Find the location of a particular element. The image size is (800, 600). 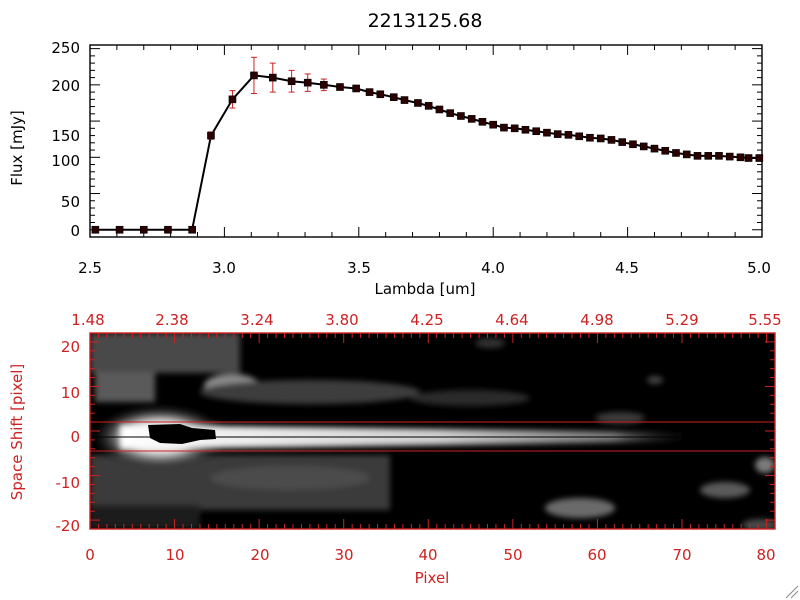

spectrum-y-tick-labels: 0 50 100 150 200 250 is located at coordinates (65, 139).